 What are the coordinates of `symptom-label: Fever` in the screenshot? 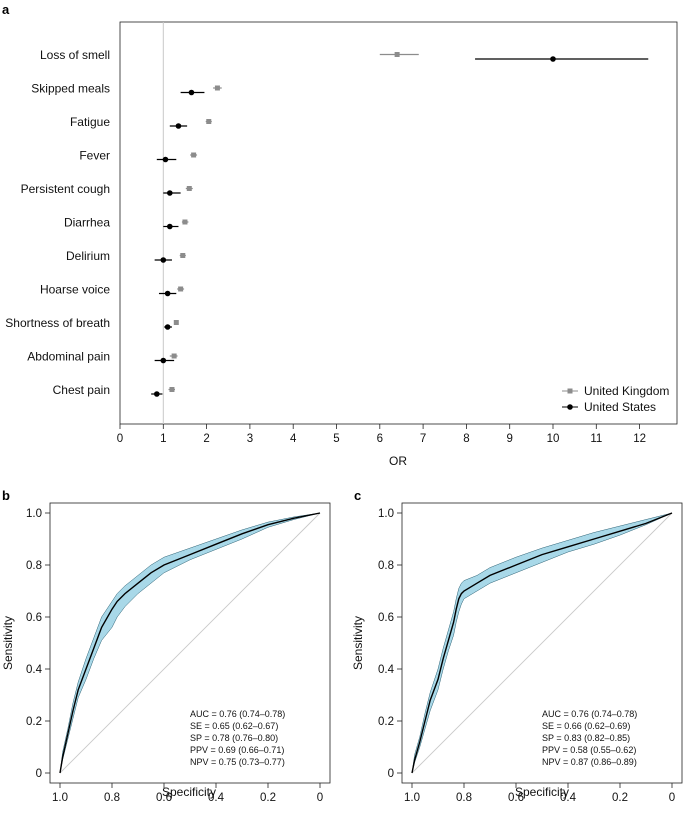 It's located at (94, 156).